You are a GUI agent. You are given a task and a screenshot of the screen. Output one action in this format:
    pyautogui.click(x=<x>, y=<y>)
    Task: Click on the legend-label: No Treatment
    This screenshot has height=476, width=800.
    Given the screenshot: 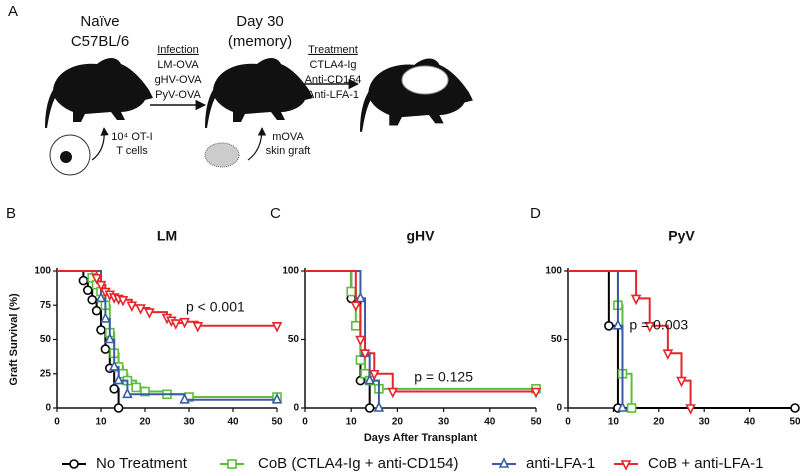 What is the action you would take?
    pyautogui.click(x=142, y=463)
    